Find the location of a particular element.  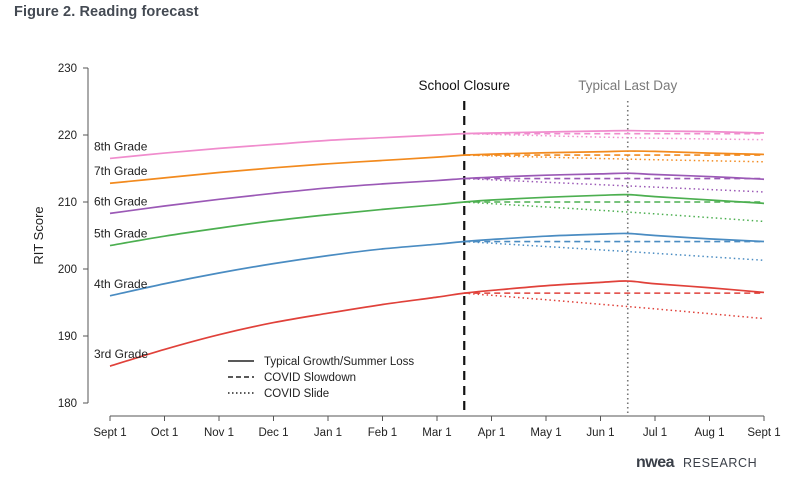

series-8th-grade-typical is located at coordinates (437, 144).